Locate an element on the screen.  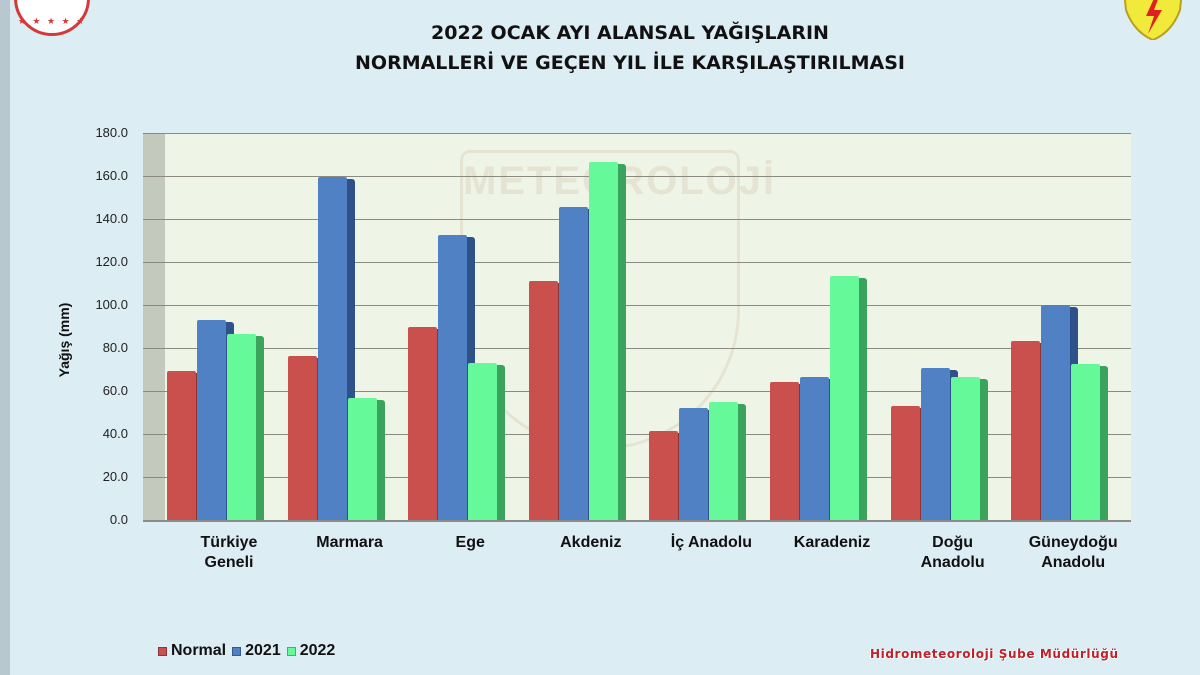
y-tick-label: 140.0 is located at coordinates (111, 218).